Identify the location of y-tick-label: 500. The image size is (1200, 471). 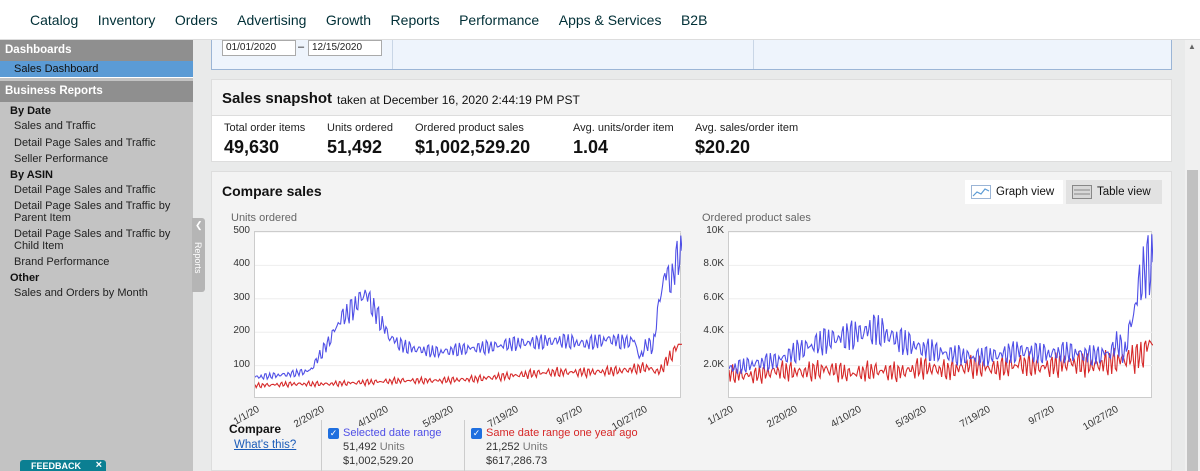
(241, 230).